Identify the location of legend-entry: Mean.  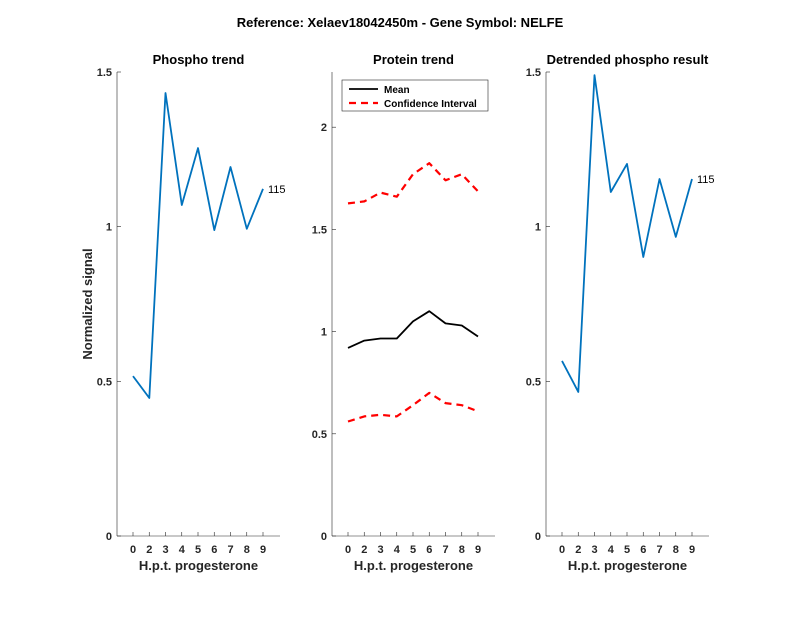
(397, 90).